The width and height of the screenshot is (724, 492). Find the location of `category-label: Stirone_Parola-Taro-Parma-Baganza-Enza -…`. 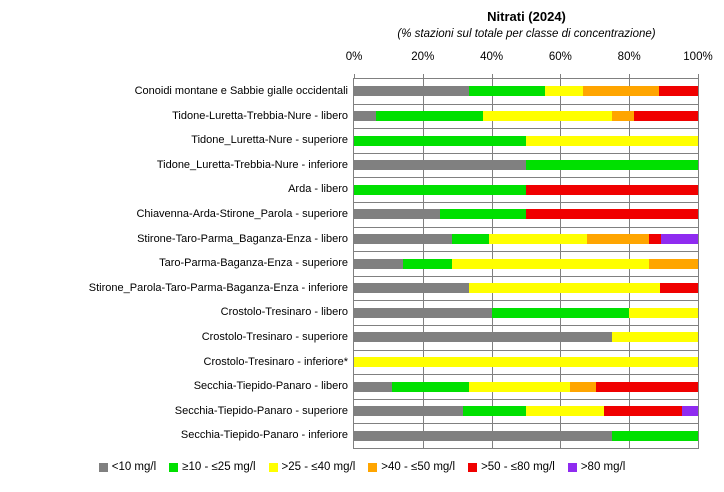

category-label: Stirone_Parola-Taro-Parma-Baganza-Enza -… is located at coordinates (218, 287).